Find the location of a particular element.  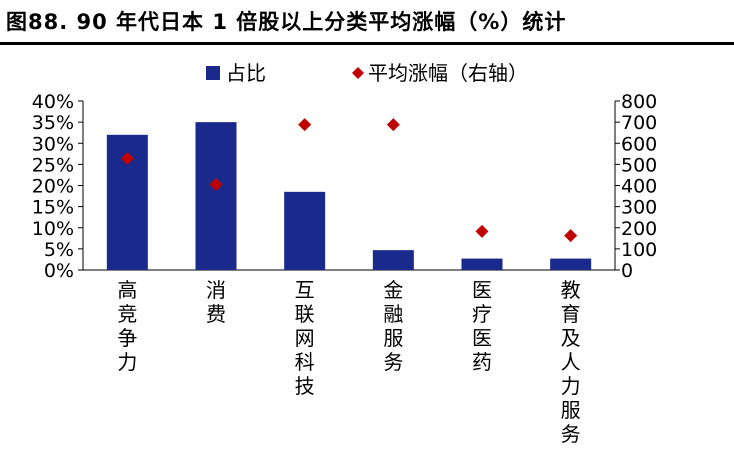

right-tick-label: 700 is located at coordinates (639, 123).